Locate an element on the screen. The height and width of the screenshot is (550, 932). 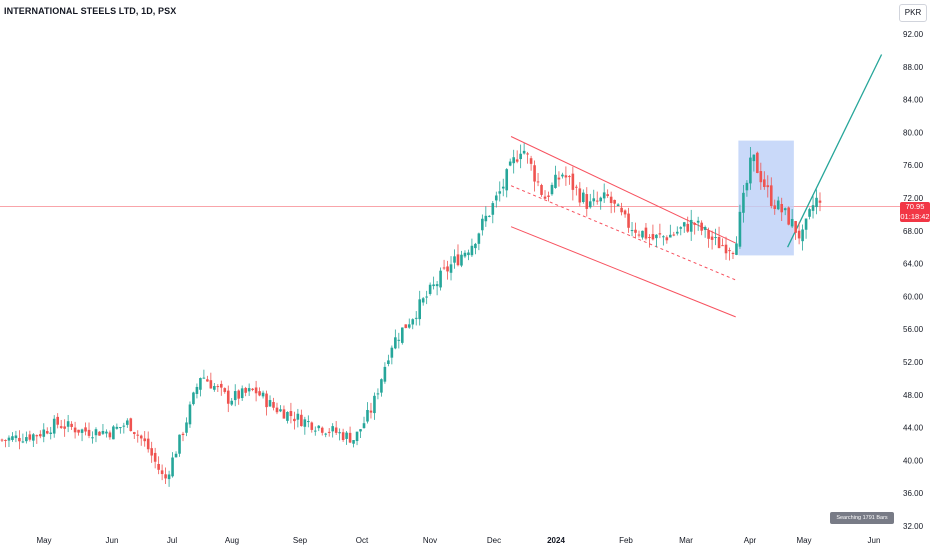
channel-lower-line is located at coordinates (623, 272).